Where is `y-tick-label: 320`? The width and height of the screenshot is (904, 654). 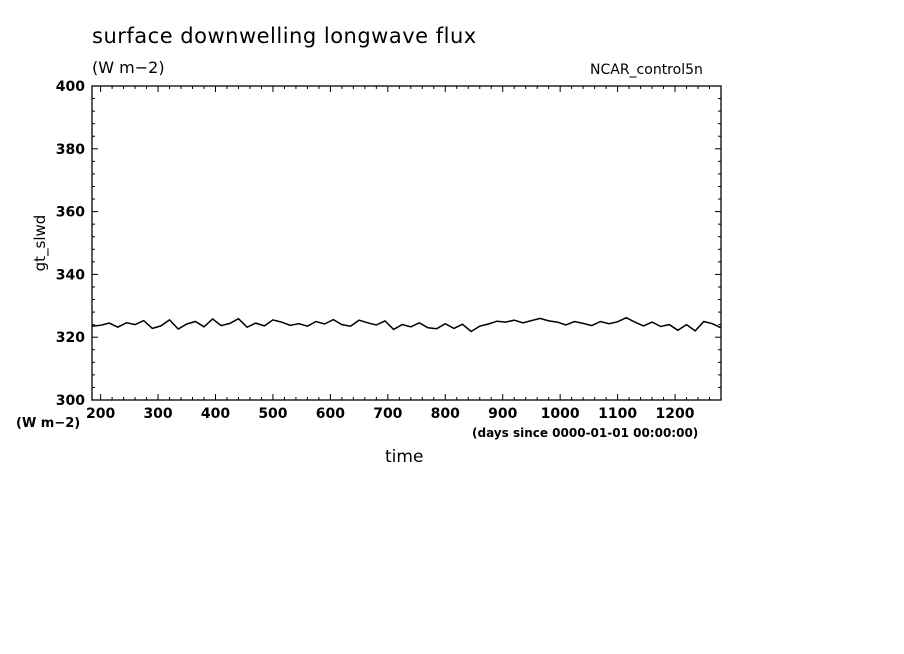 y-tick-label: 320 is located at coordinates (70, 338).